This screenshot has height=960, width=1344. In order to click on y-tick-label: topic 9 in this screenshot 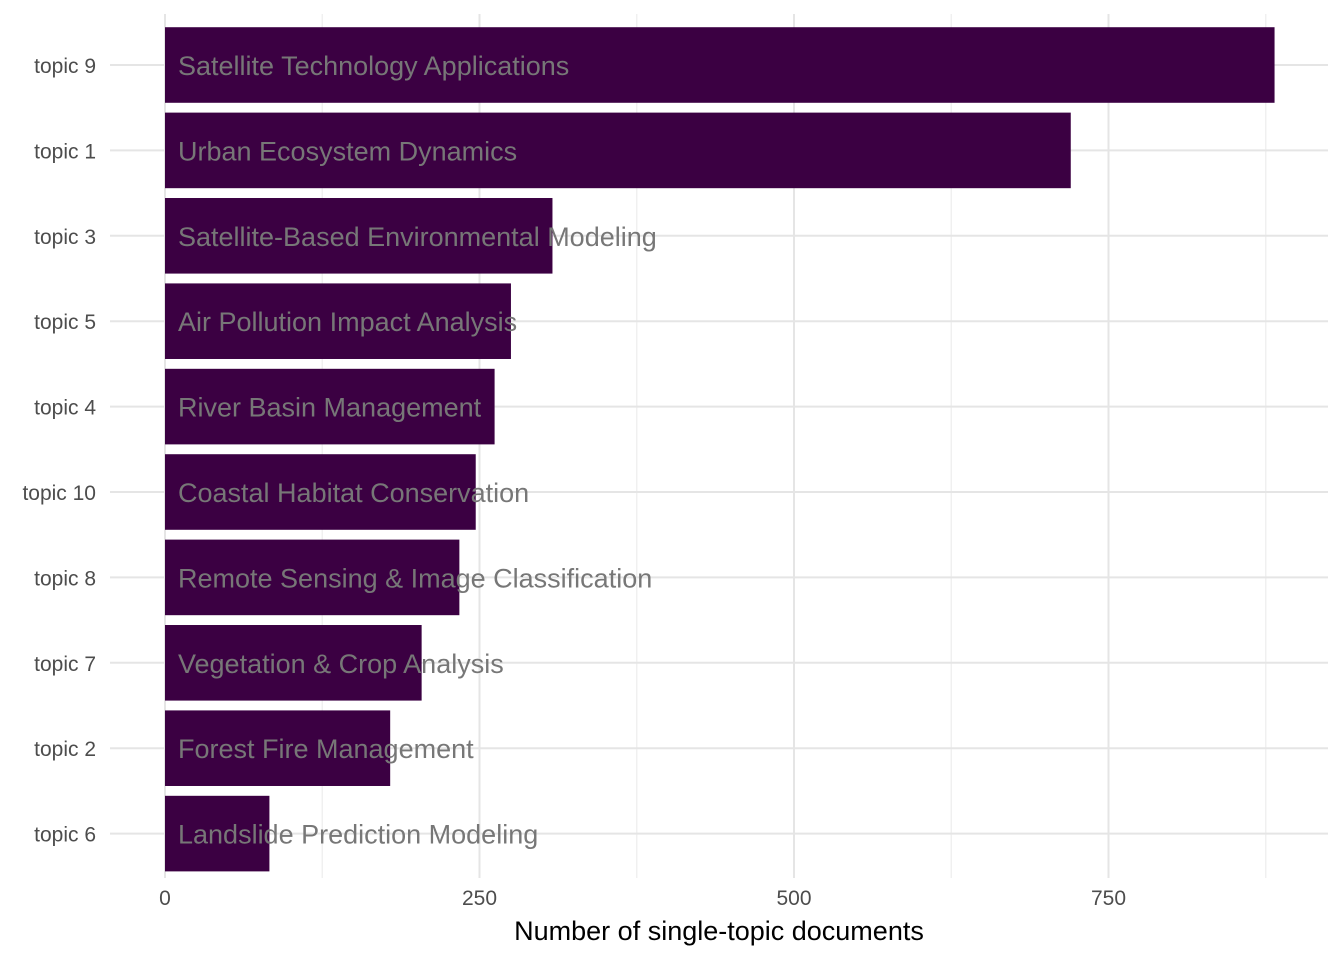, I will do `click(65, 66)`.